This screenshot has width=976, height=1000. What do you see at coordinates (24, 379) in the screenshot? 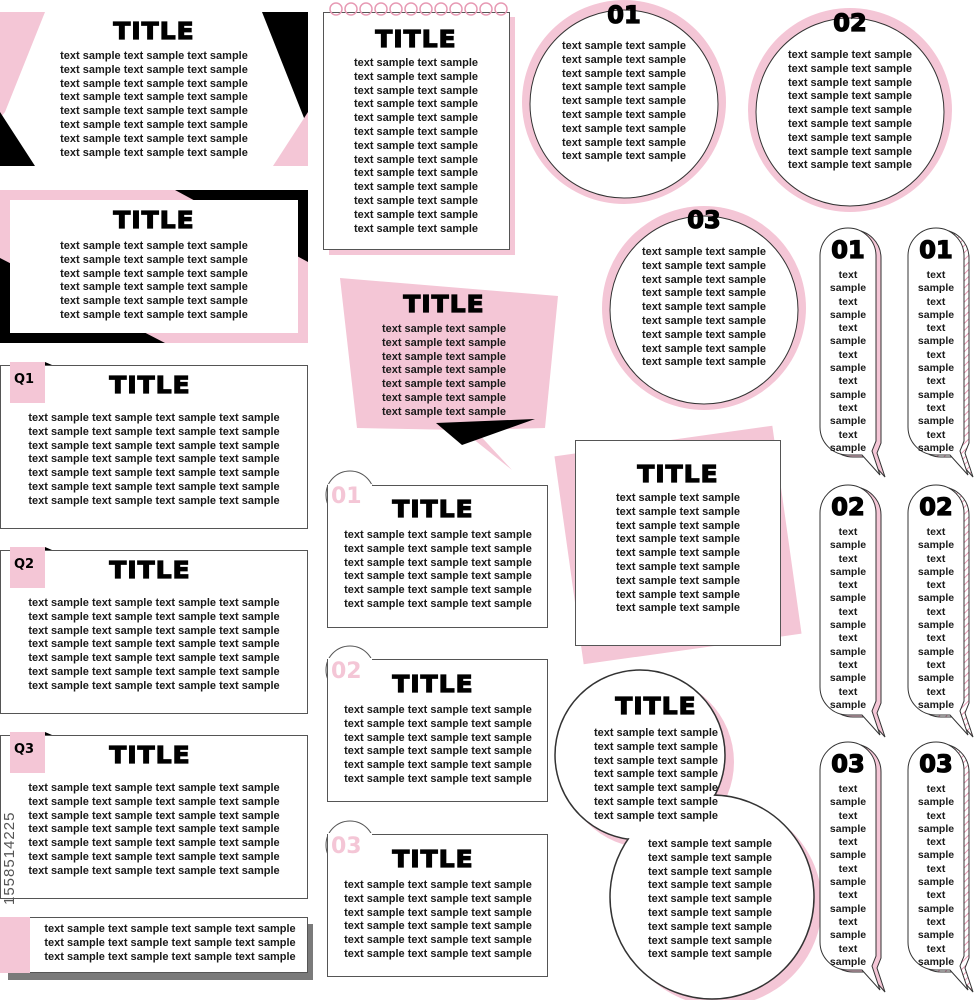
I see `q-badge: Q1` at bounding box center [24, 379].